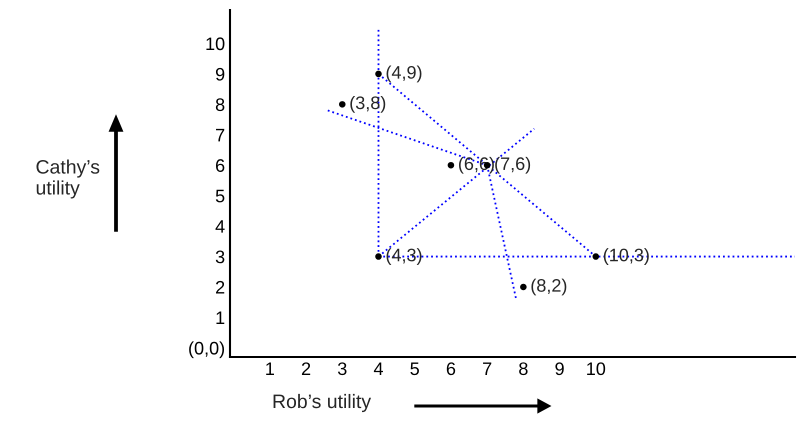 The image size is (797, 429). Describe the element at coordinates (220, 287) in the screenshot. I see `y-tick-label: 2` at that location.